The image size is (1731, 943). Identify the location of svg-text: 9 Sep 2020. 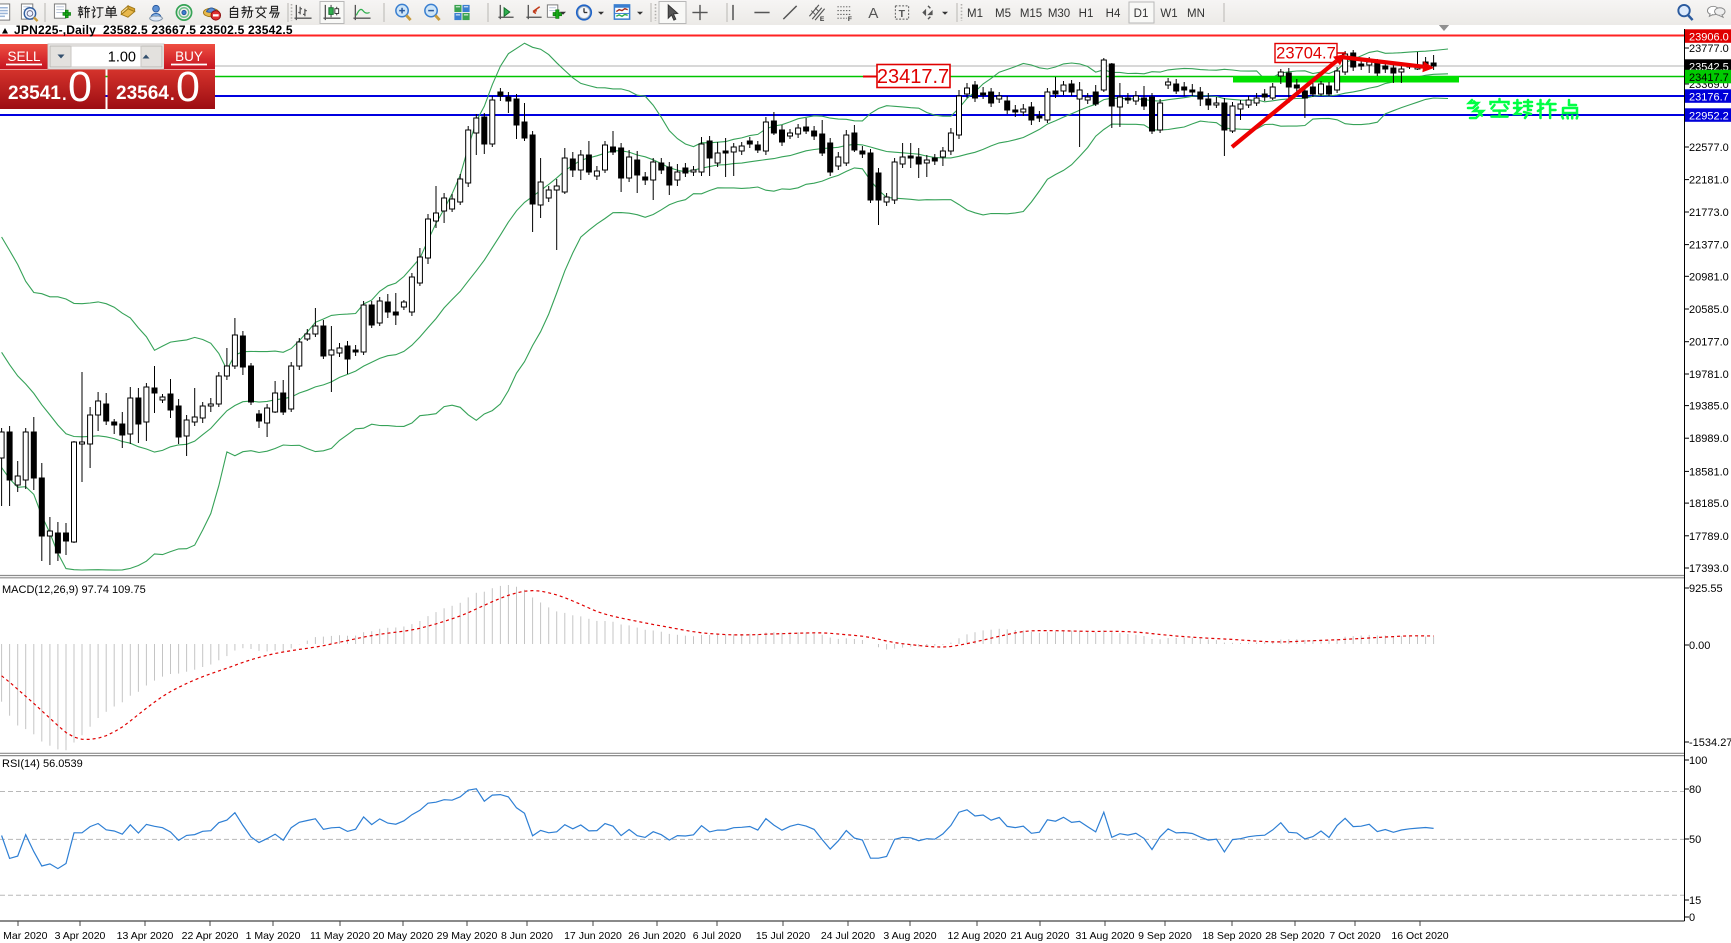
(1165, 936).